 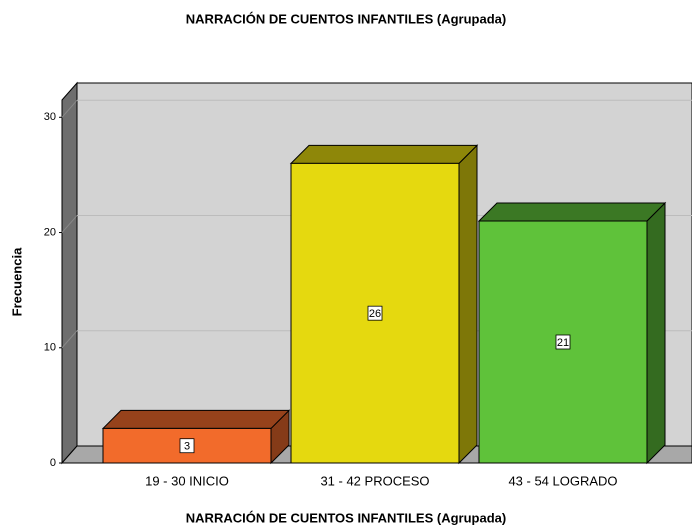 What do you see at coordinates (50, 117) in the screenshot?
I see `y-tick-label: 30` at bounding box center [50, 117].